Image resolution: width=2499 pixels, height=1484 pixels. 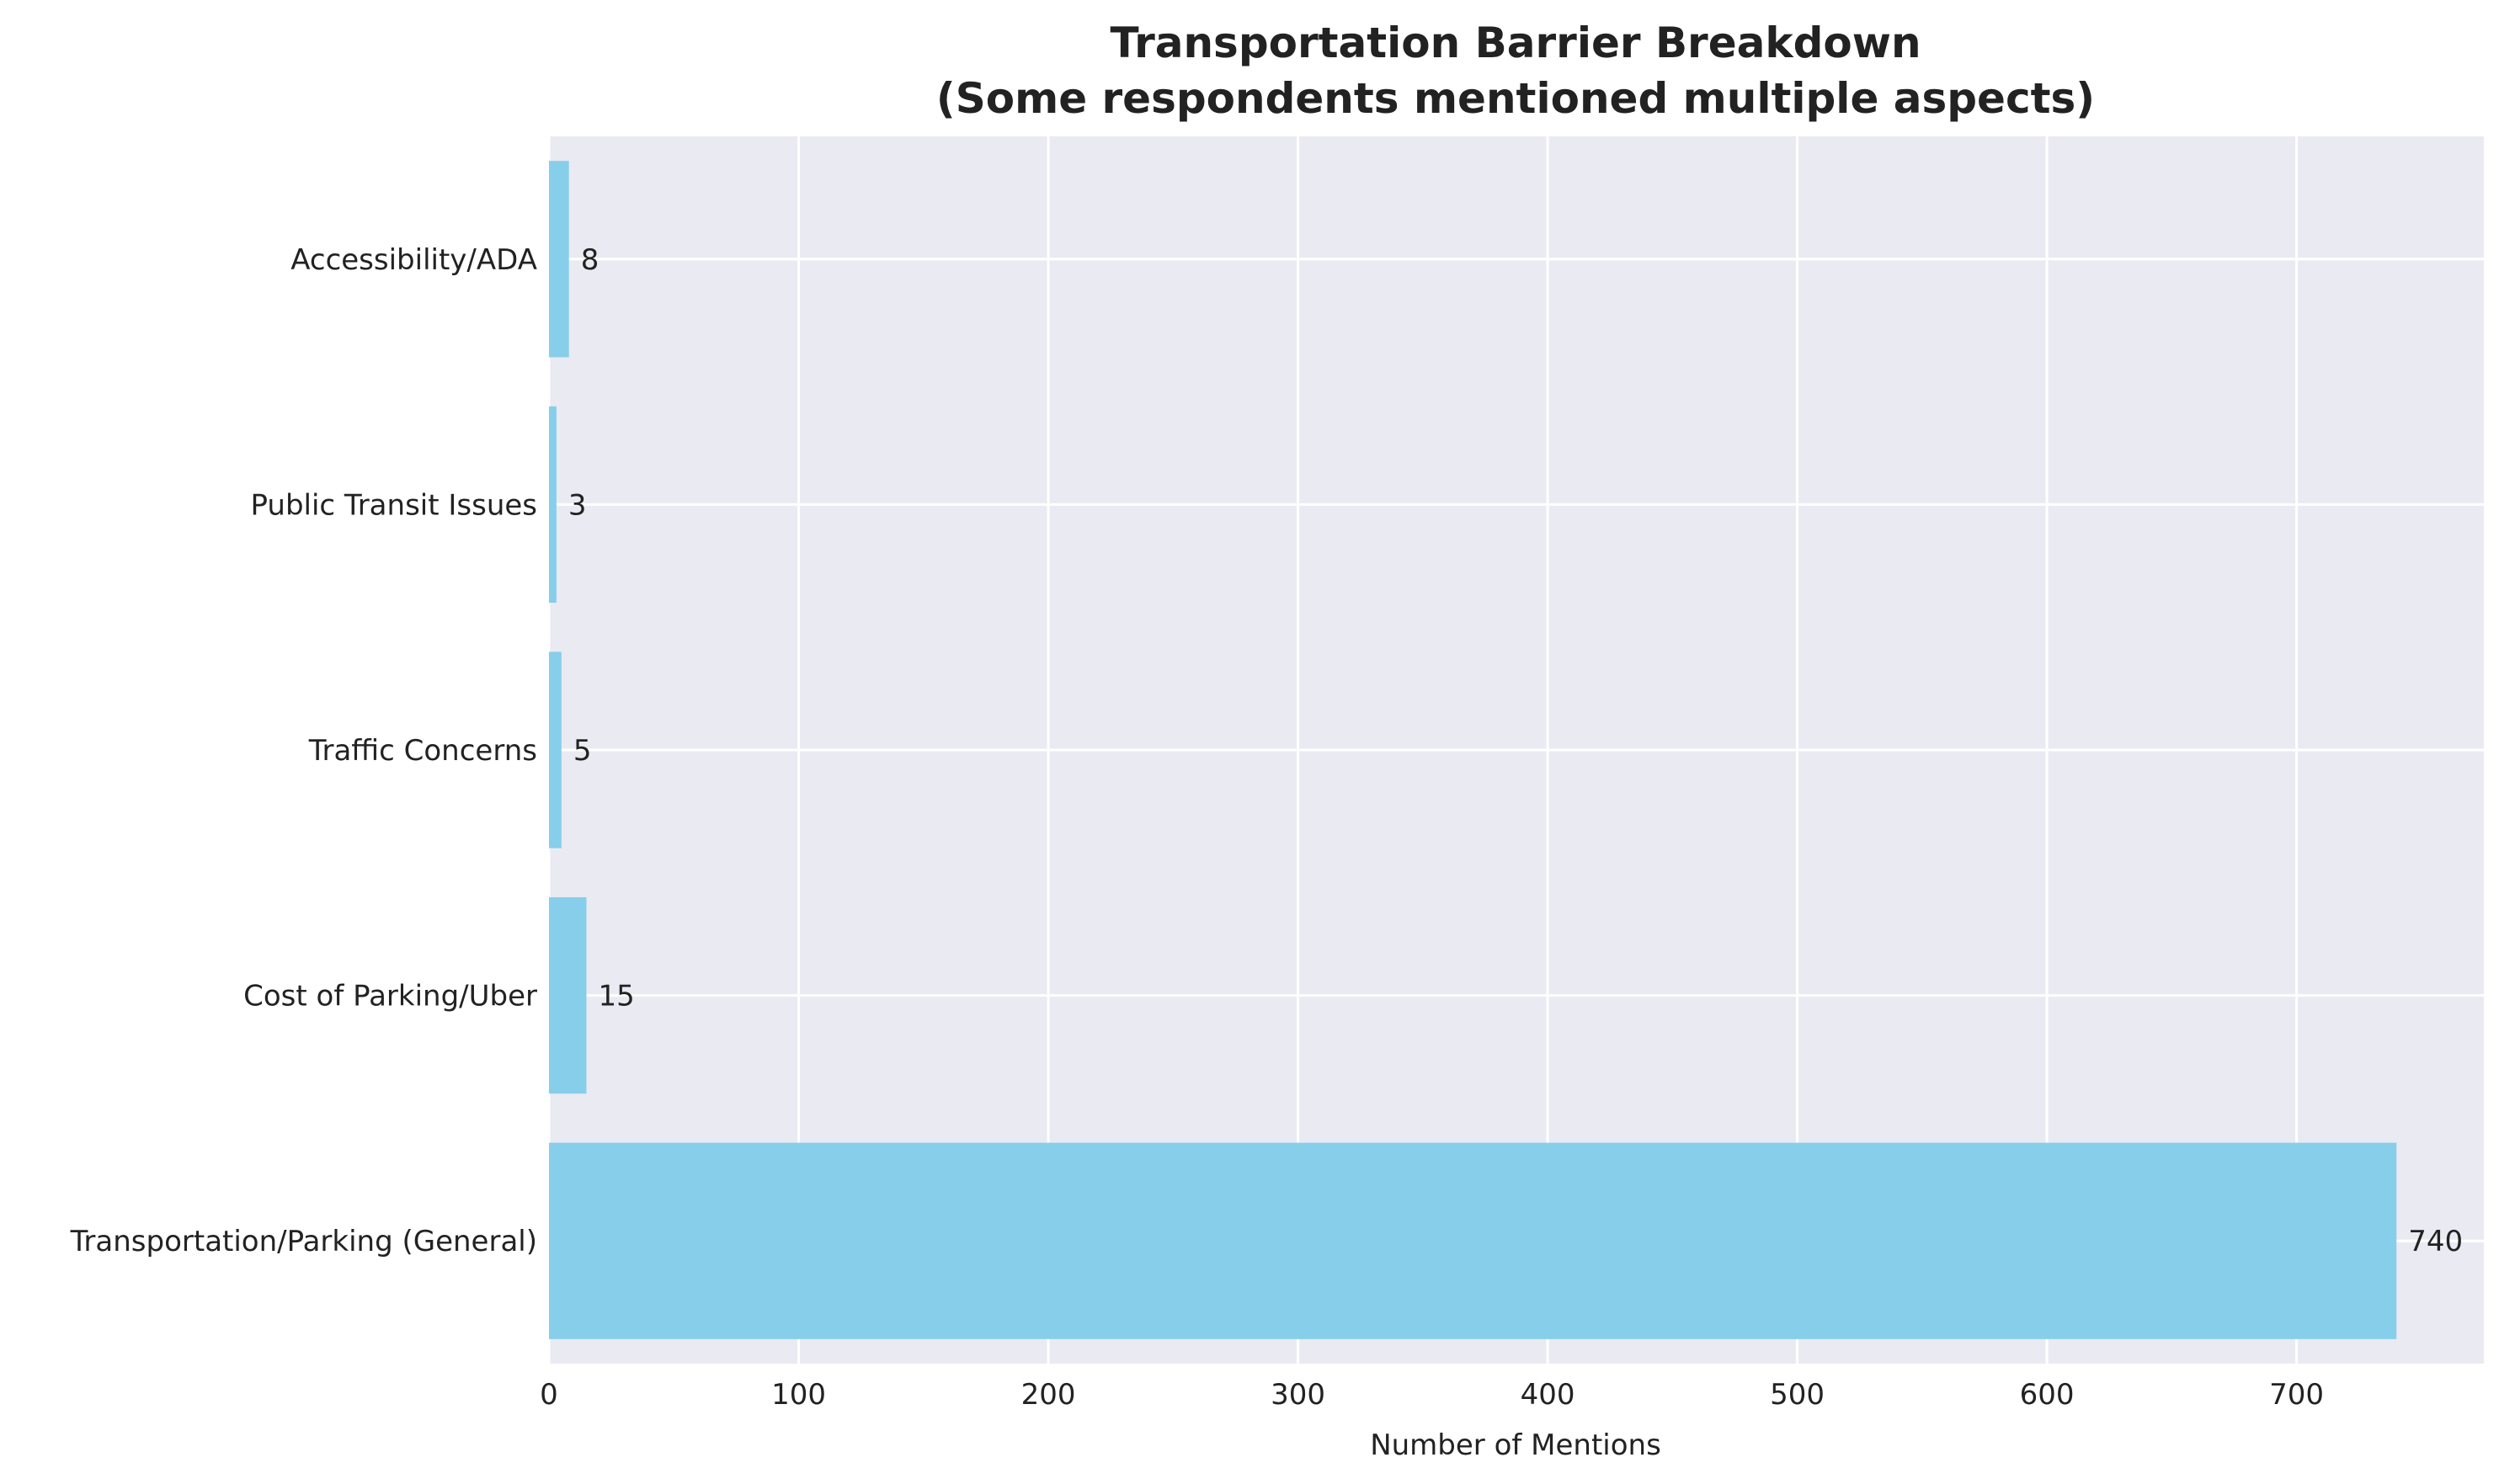 What do you see at coordinates (2296, 1395) in the screenshot?
I see `x-tick-label: 700` at bounding box center [2296, 1395].